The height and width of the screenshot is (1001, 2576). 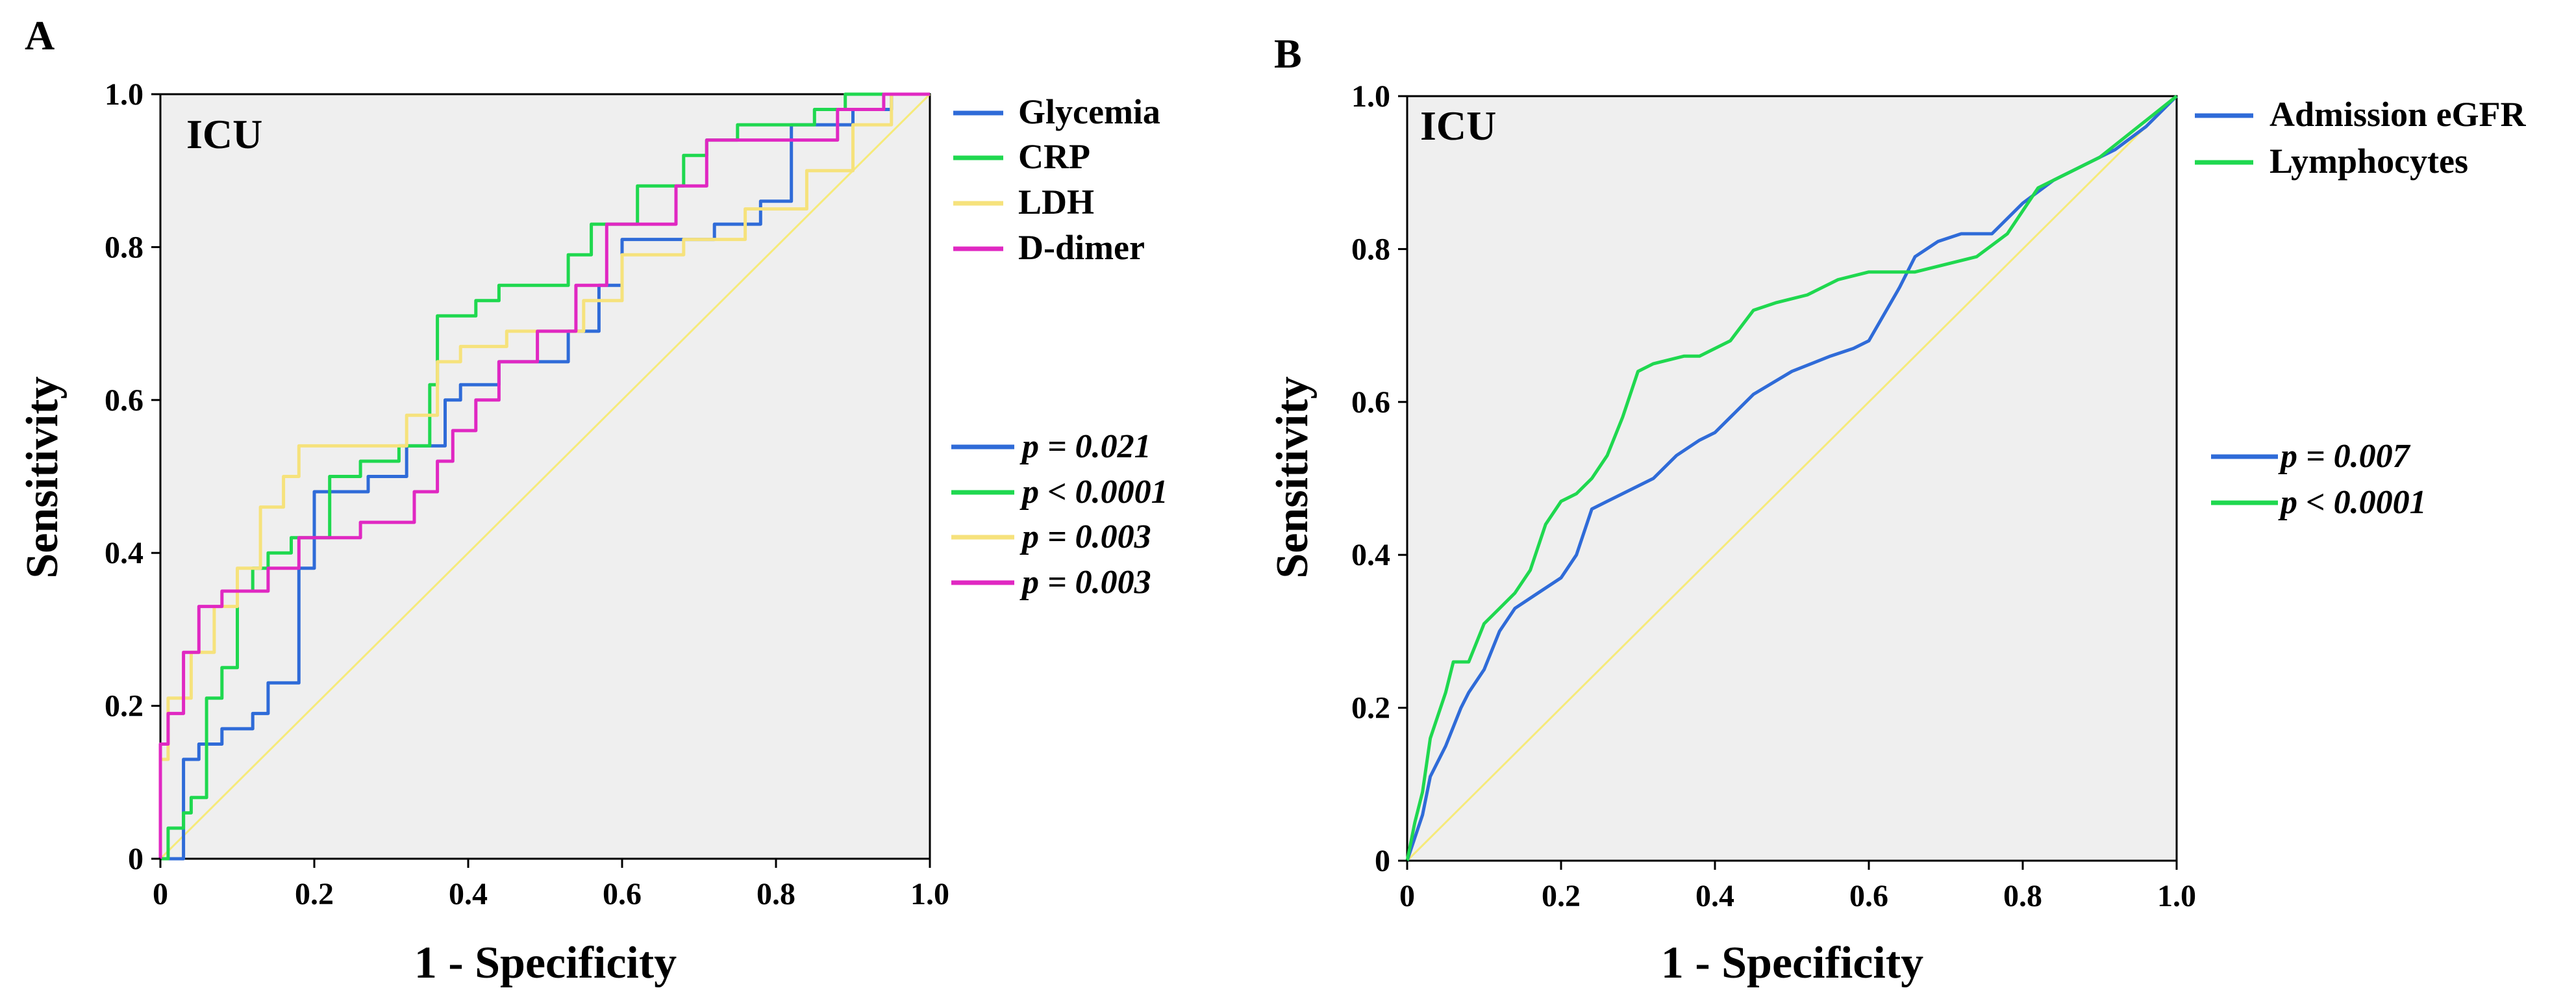 I want to click on y-axis-title-b: Sensitivity, so click(x=1293, y=477).